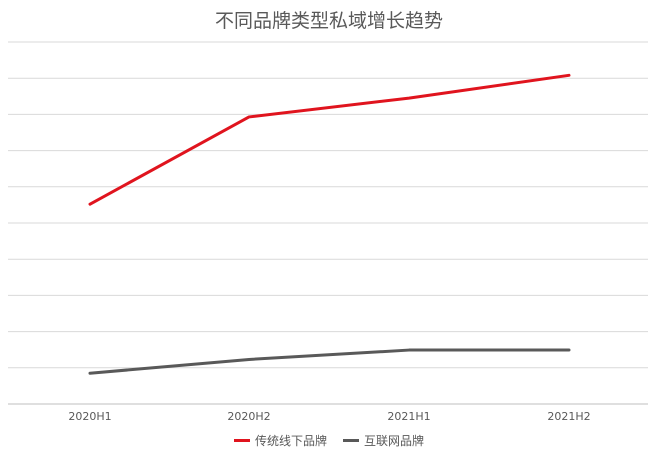 This screenshot has width=658, height=458. What do you see at coordinates (329, 416) in the screenshot?
I see `x-tick-labels: 2020H1 2020H2 2021H1 2021H2` at bounding box center [329, 416].